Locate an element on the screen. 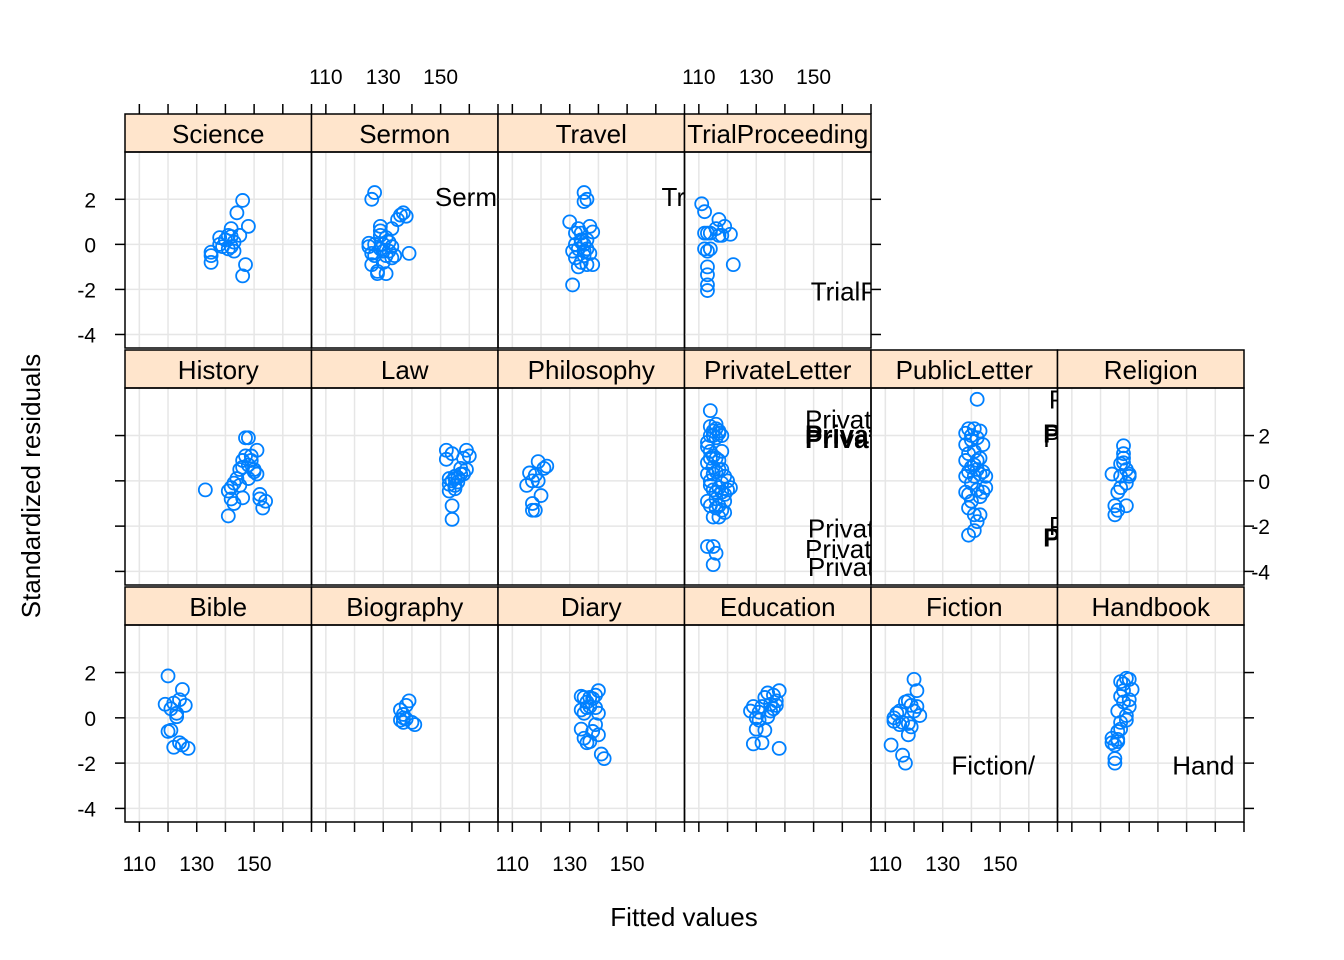 This screenshot has height=960, width=1344. panel-frame is located at coordinates (1150, 486).